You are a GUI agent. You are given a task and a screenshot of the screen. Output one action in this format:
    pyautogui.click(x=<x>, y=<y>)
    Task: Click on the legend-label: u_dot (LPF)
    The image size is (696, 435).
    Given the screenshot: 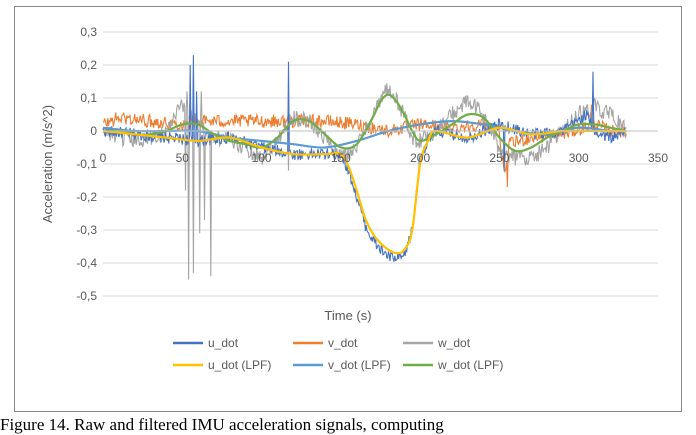 What is the action you would take?
    pyautogui.click(x=239, y=365)
    